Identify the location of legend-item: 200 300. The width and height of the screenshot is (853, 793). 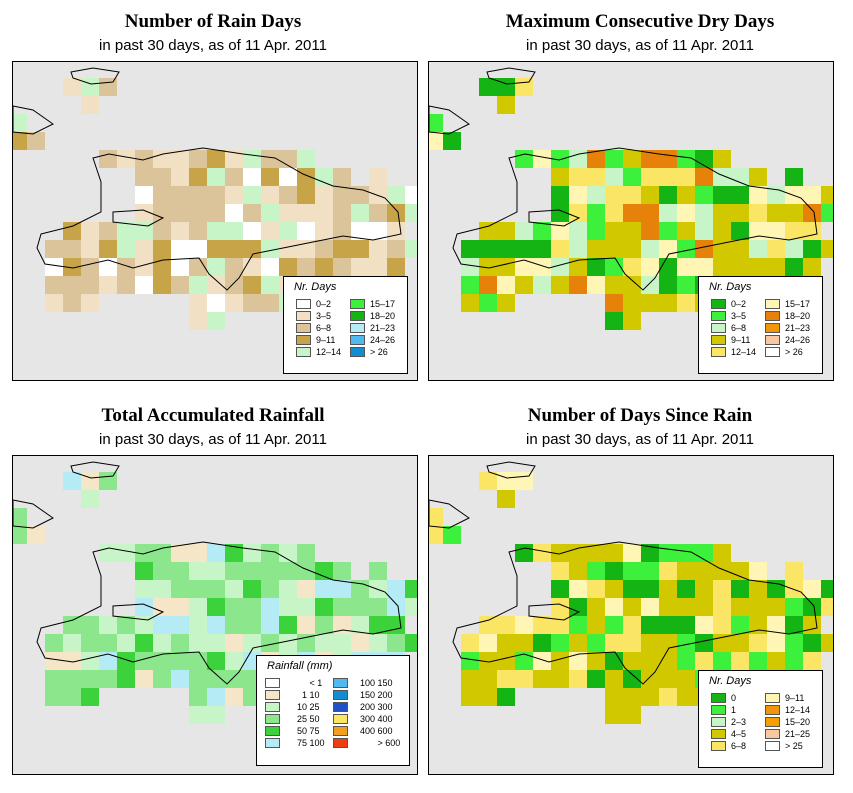
(363, 706).